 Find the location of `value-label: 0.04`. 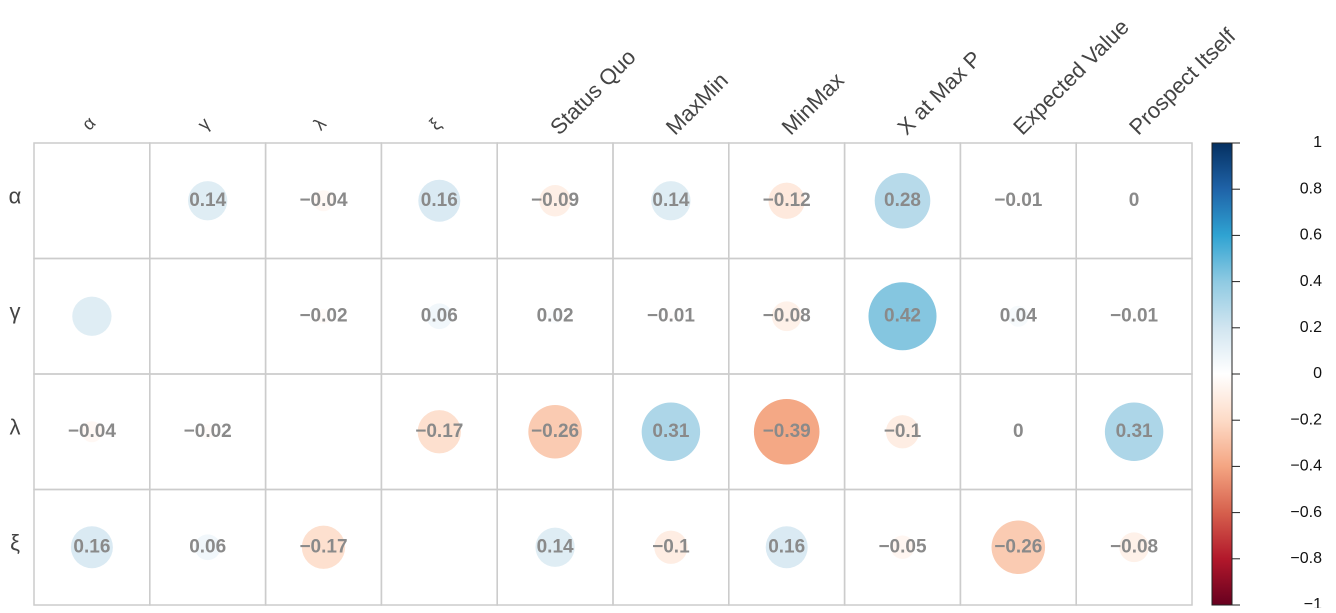

value-label: 0.04 is located at coordinates (1018, 315).